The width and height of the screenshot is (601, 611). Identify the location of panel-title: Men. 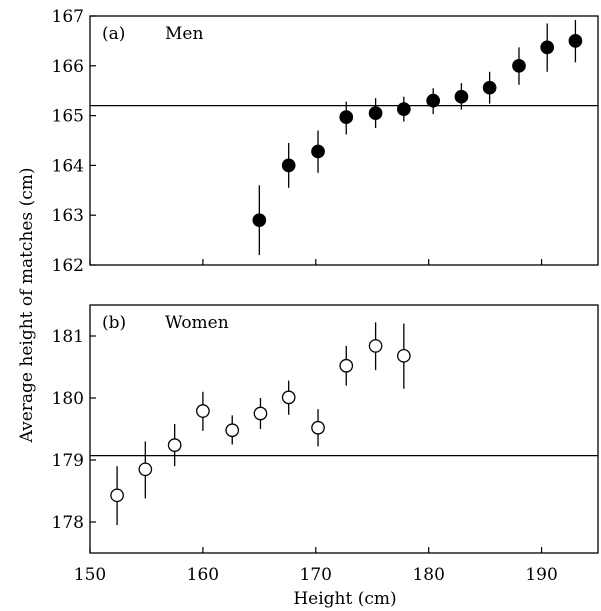
(184, 34).